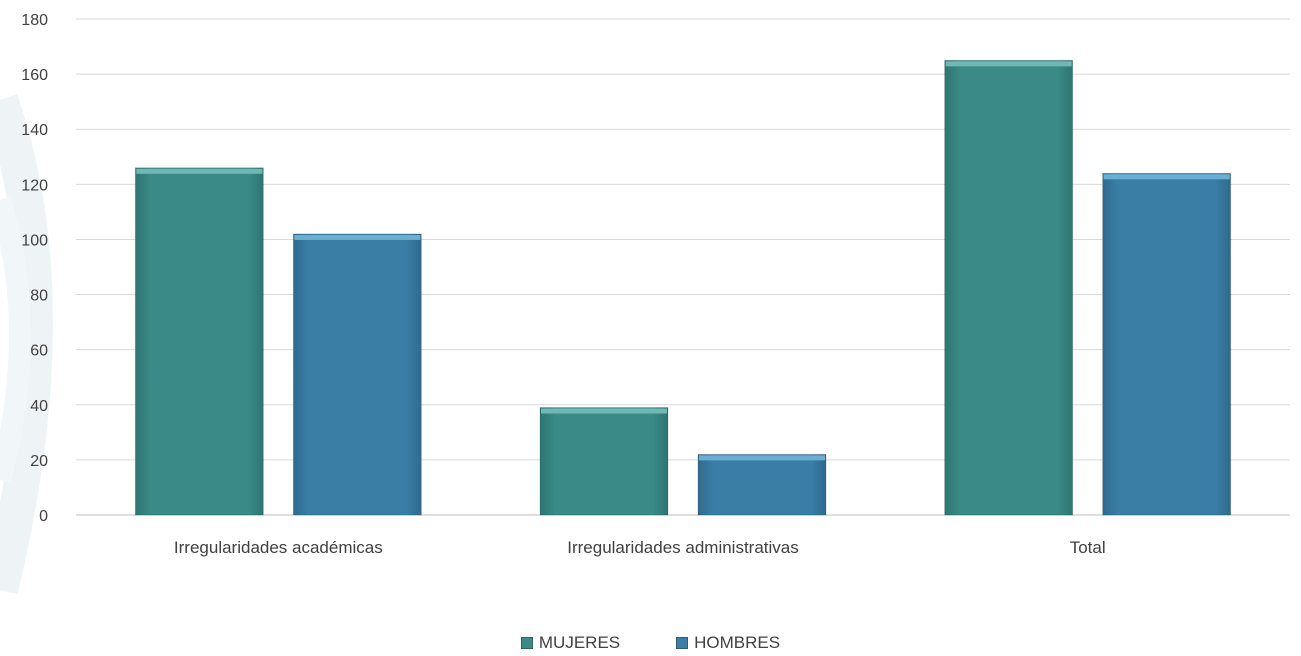 The height and width of the screenshot is (656, 1301). I want to click on y-tick-label: 100, so click(34, 240).